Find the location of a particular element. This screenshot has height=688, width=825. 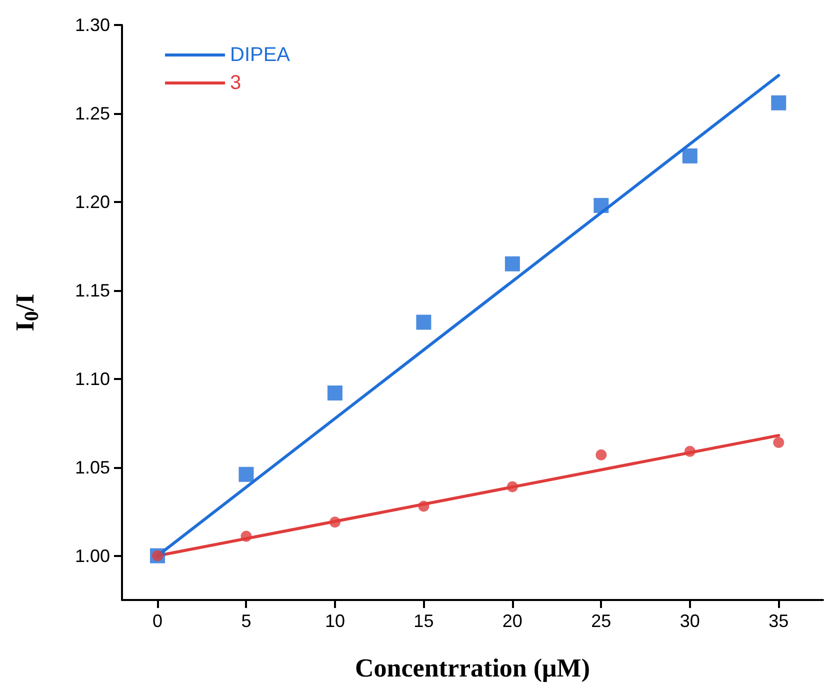

y-tick-label: 1.00 is located at coordinates (92, 556).